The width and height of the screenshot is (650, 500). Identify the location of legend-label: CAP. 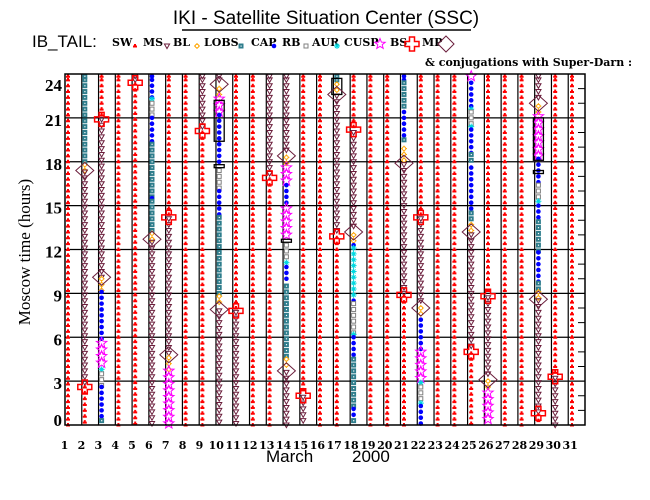
(264, 42).